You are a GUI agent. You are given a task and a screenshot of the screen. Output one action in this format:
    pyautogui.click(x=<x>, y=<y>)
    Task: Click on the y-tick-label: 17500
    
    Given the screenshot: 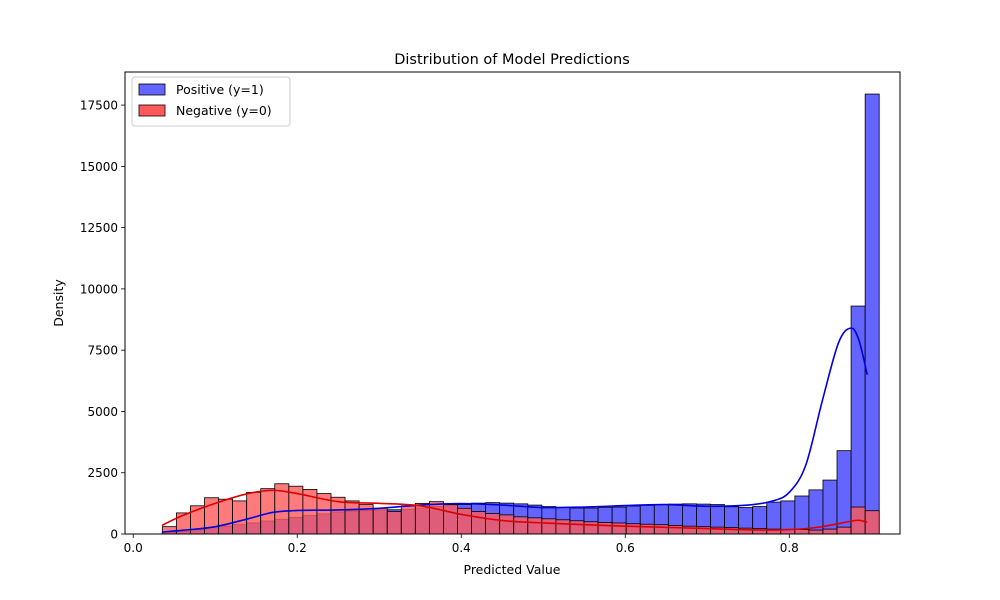 What is the action you would take?
    pyautogui.click(x=99, y=106)
    